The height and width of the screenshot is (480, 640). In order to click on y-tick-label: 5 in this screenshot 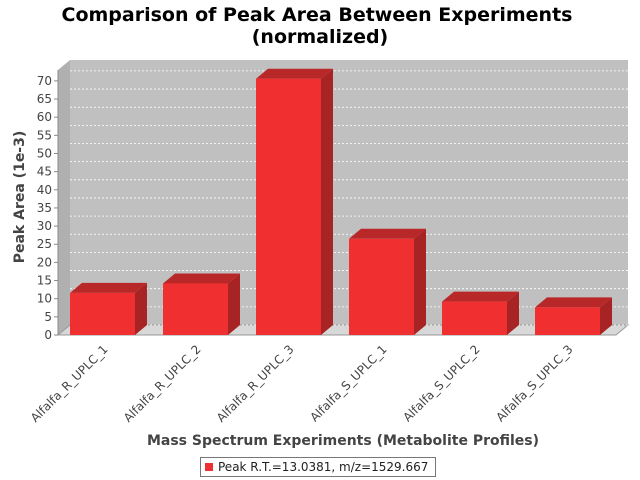, I will do `click(48, 317)`.